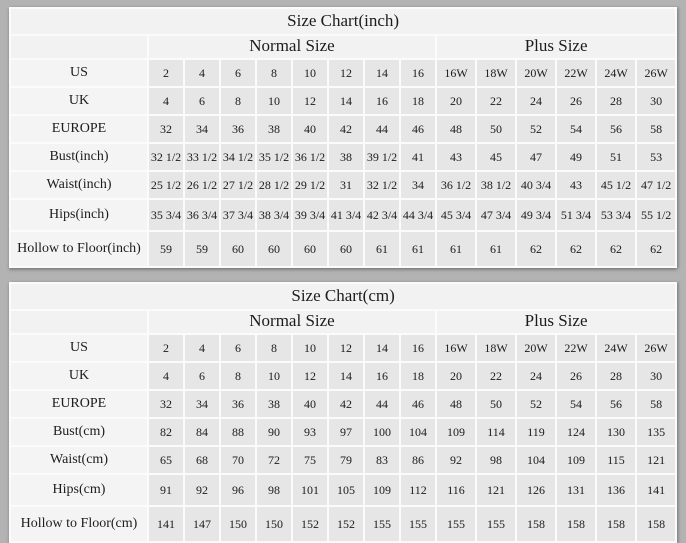 The image size is (686, 543). I want to click on cell-value: 68, so click(202, 460).